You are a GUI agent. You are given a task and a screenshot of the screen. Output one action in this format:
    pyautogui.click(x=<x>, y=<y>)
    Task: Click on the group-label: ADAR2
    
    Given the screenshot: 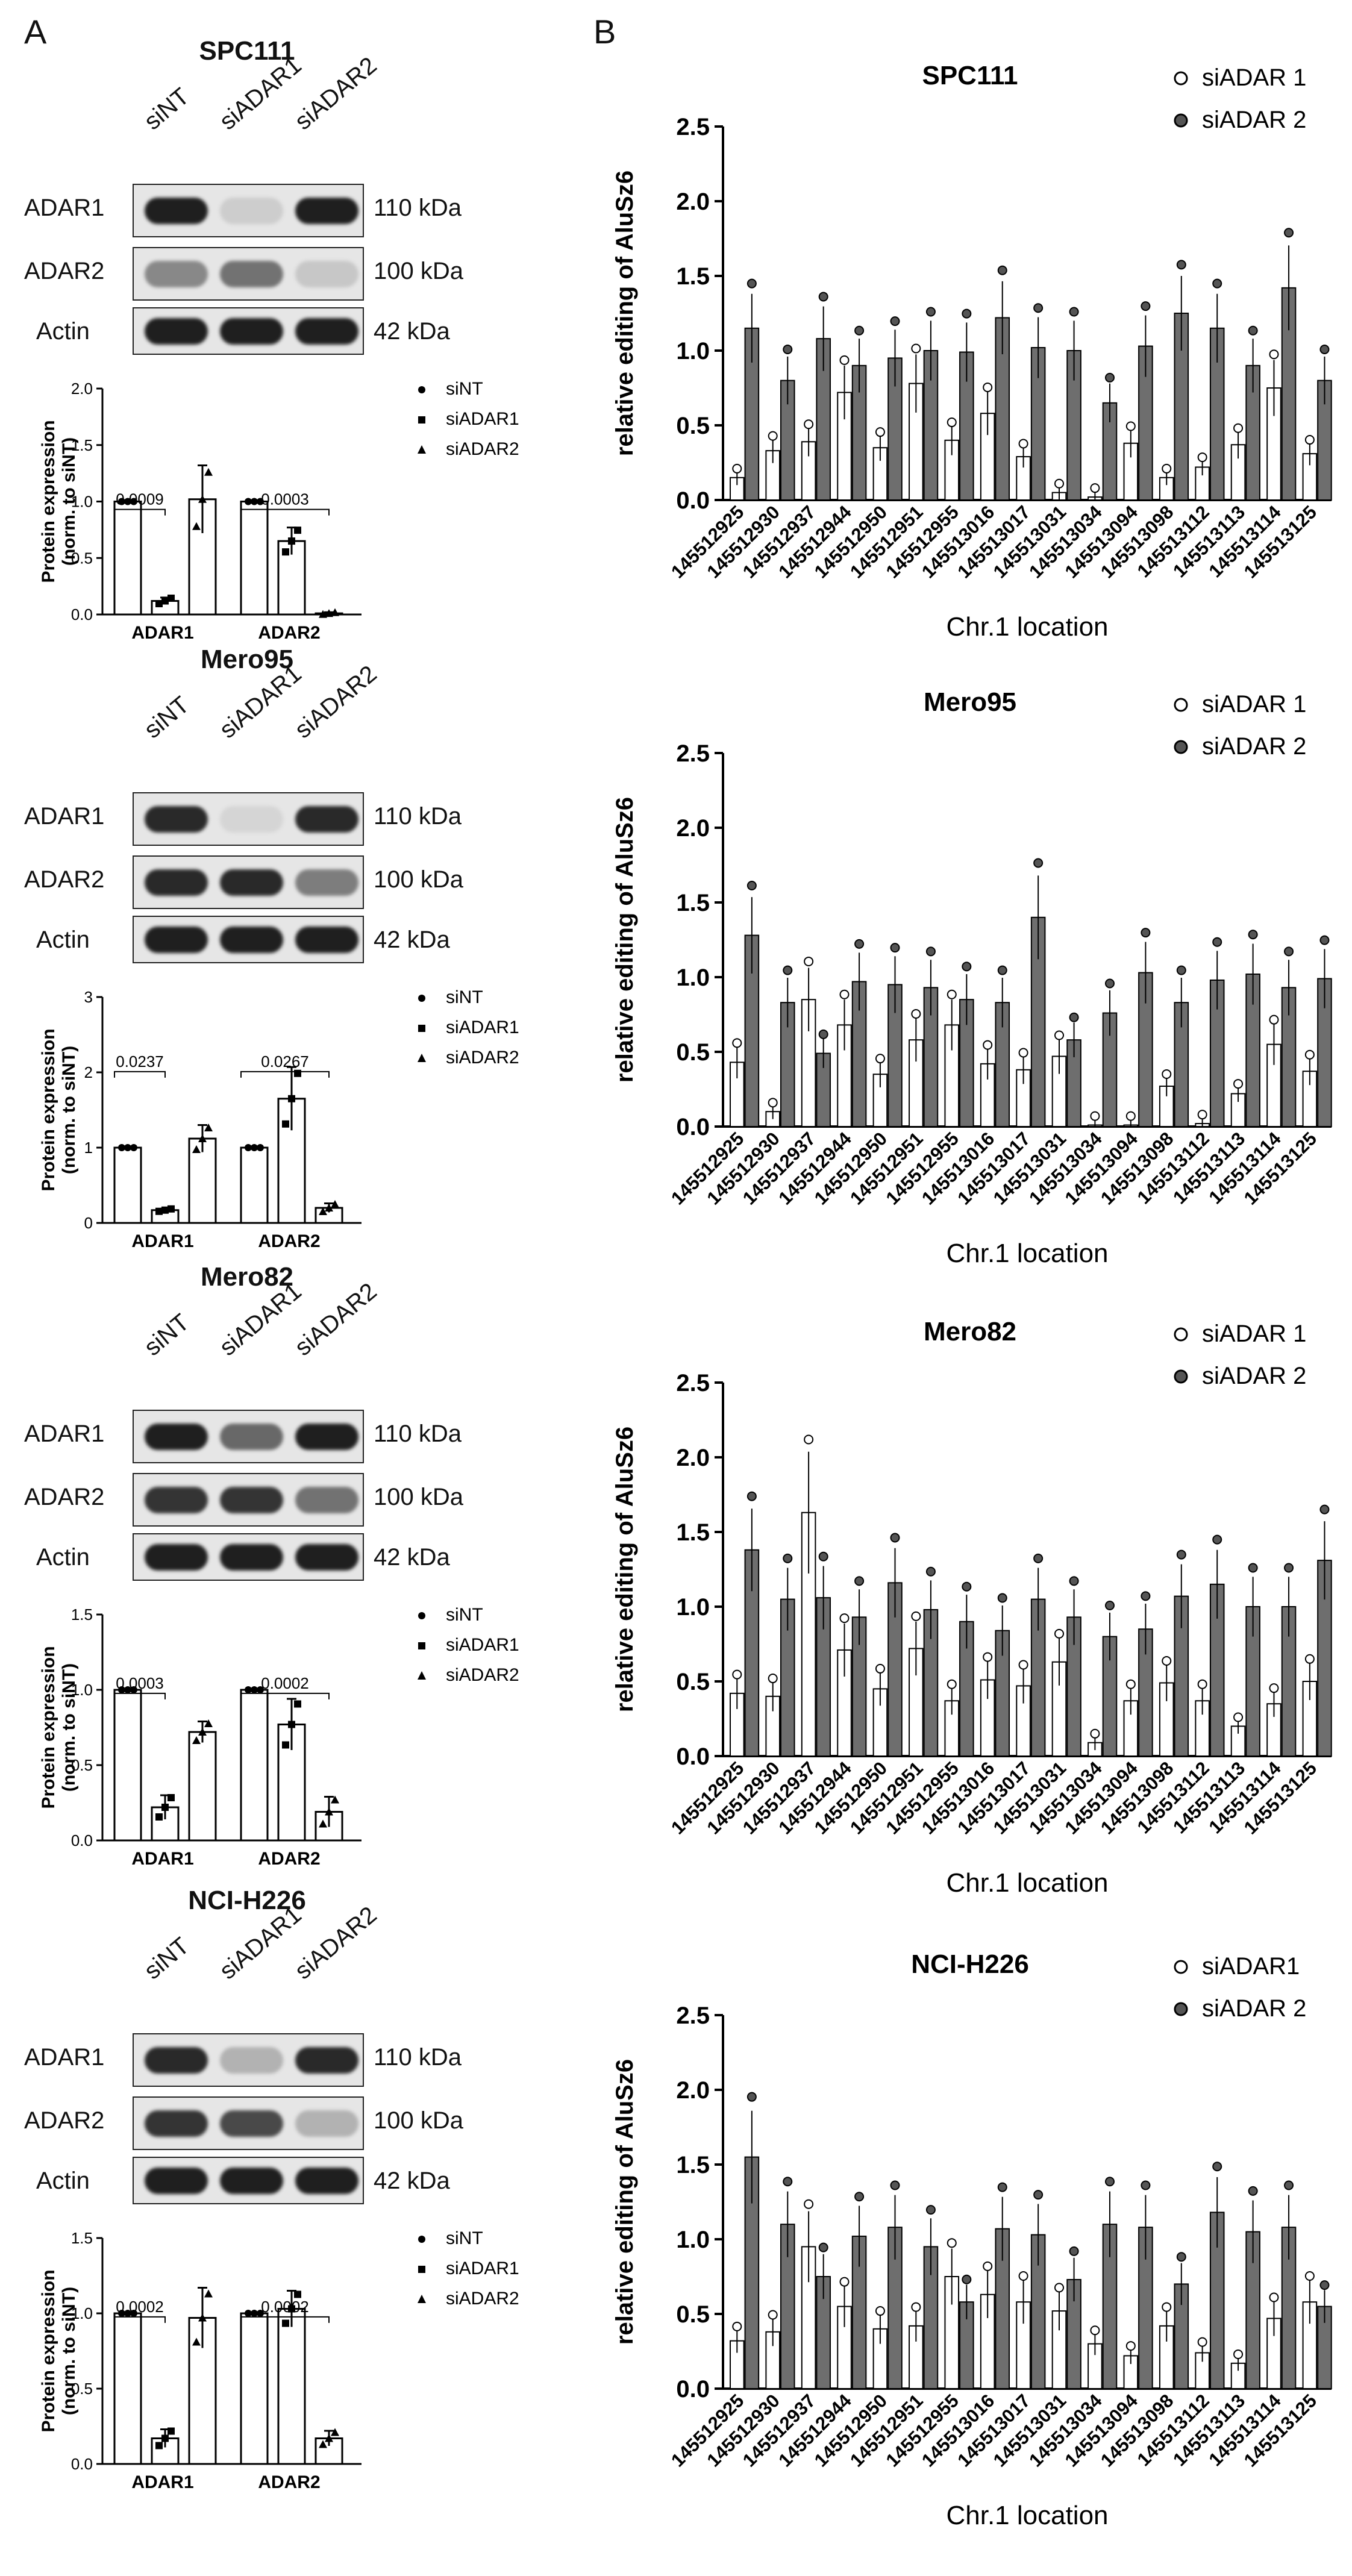 What is the action you would take?
    pyautogui.click(x=289, y=1859)
    